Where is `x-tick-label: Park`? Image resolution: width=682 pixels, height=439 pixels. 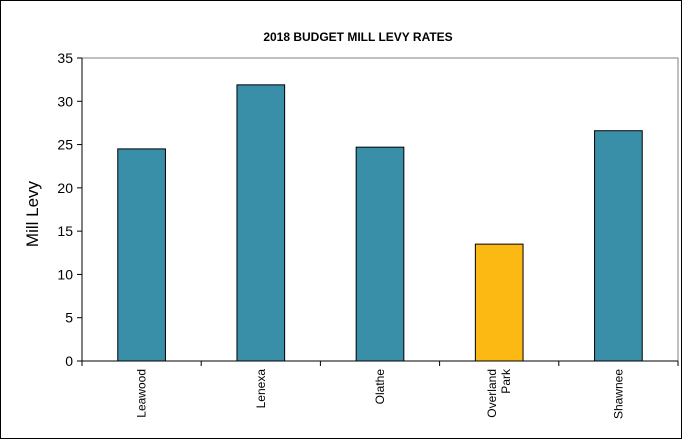
x-tick-label: Park is located at coordinates (506, 381).